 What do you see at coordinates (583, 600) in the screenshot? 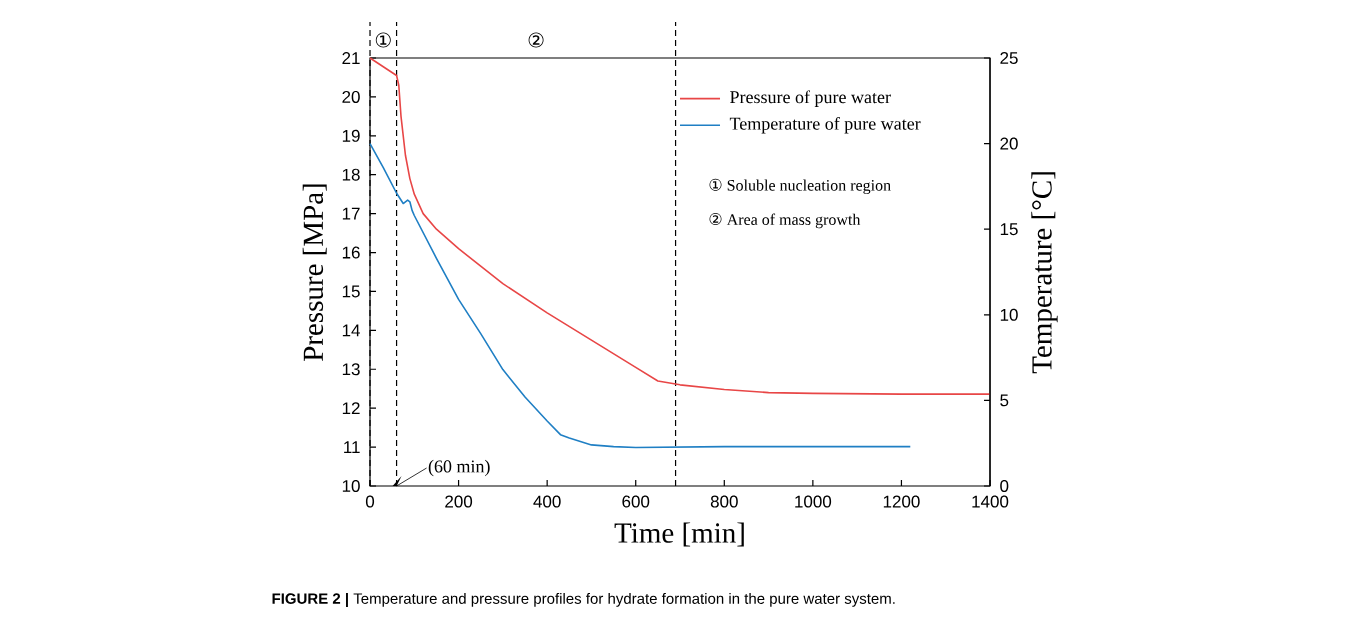
I see `text: FIGURE 2 | Temperature and pressure profiles for hydrate formation in the pure water system.` at bounding box center [583, 600].